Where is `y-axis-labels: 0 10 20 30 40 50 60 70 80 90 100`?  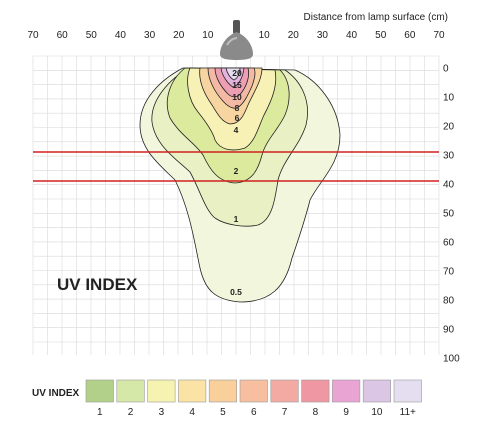
y-axis-labels: 0 10 20 30 40 50 60 70 80 90 100 is located at coordinates (451, 214).